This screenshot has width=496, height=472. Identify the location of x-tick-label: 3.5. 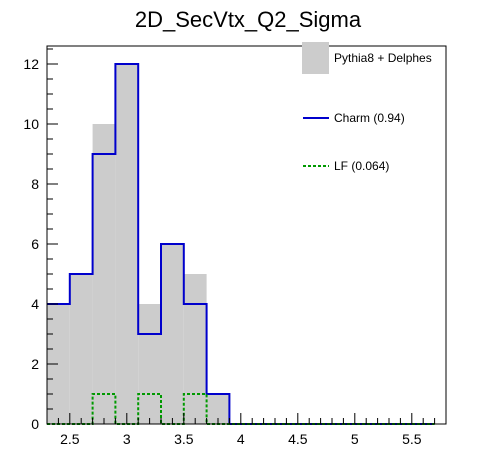
(184, 439).